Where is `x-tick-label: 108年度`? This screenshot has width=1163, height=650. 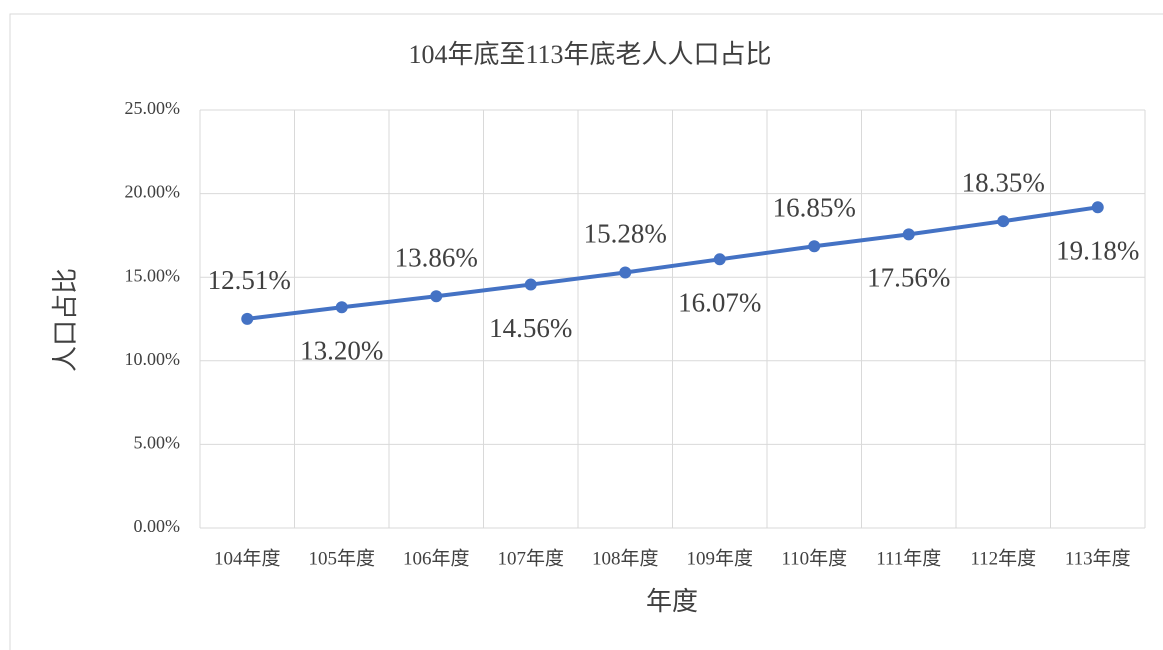 x-tick-label: 108年度 is located at coordinates (625, 558).